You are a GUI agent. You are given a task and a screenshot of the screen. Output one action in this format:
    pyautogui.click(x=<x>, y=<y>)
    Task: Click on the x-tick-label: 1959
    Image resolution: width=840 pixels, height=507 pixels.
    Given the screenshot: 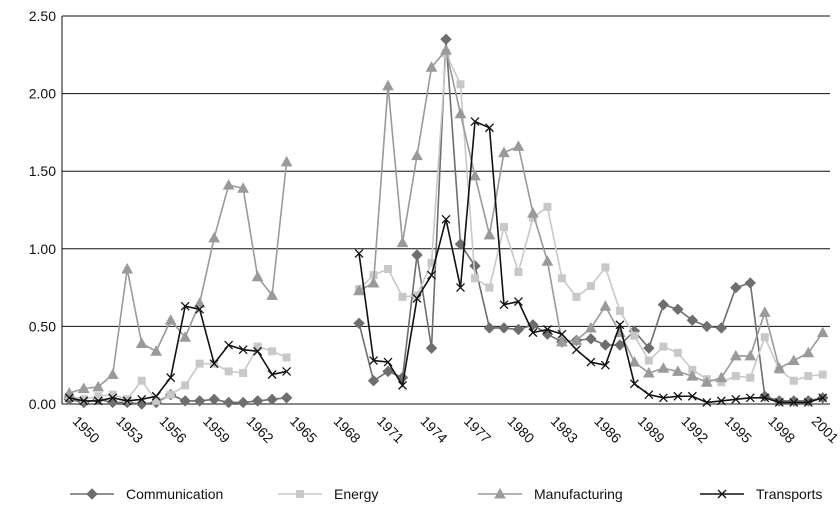 What is the action you would take?
    pyautogui.click(x=216, y=429)
    